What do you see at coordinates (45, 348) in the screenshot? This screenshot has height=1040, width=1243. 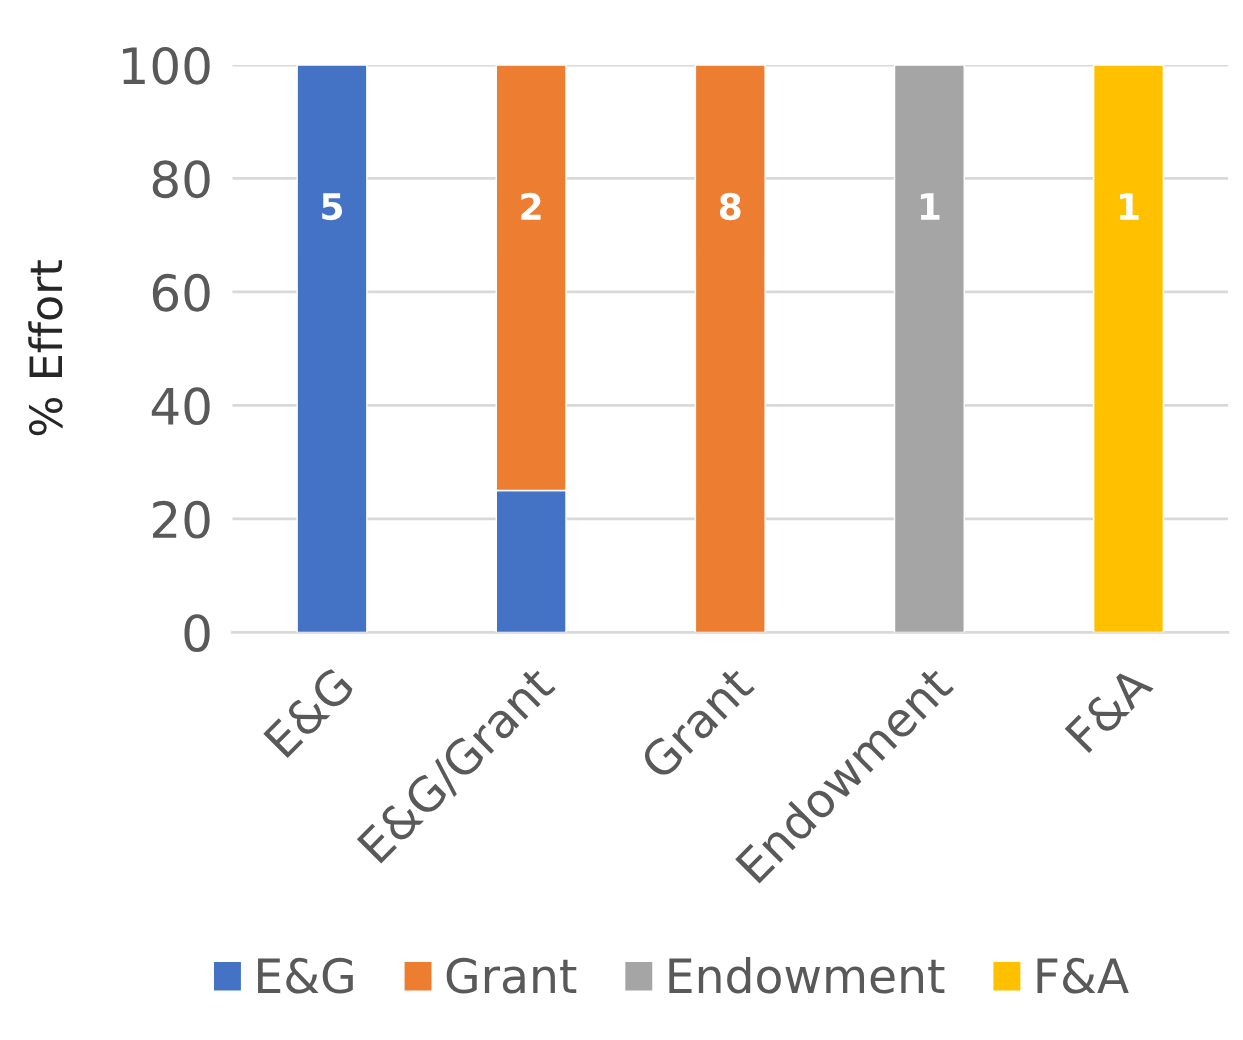 I see `y-axis-title: % Effort` at bounding box center [45, 348].